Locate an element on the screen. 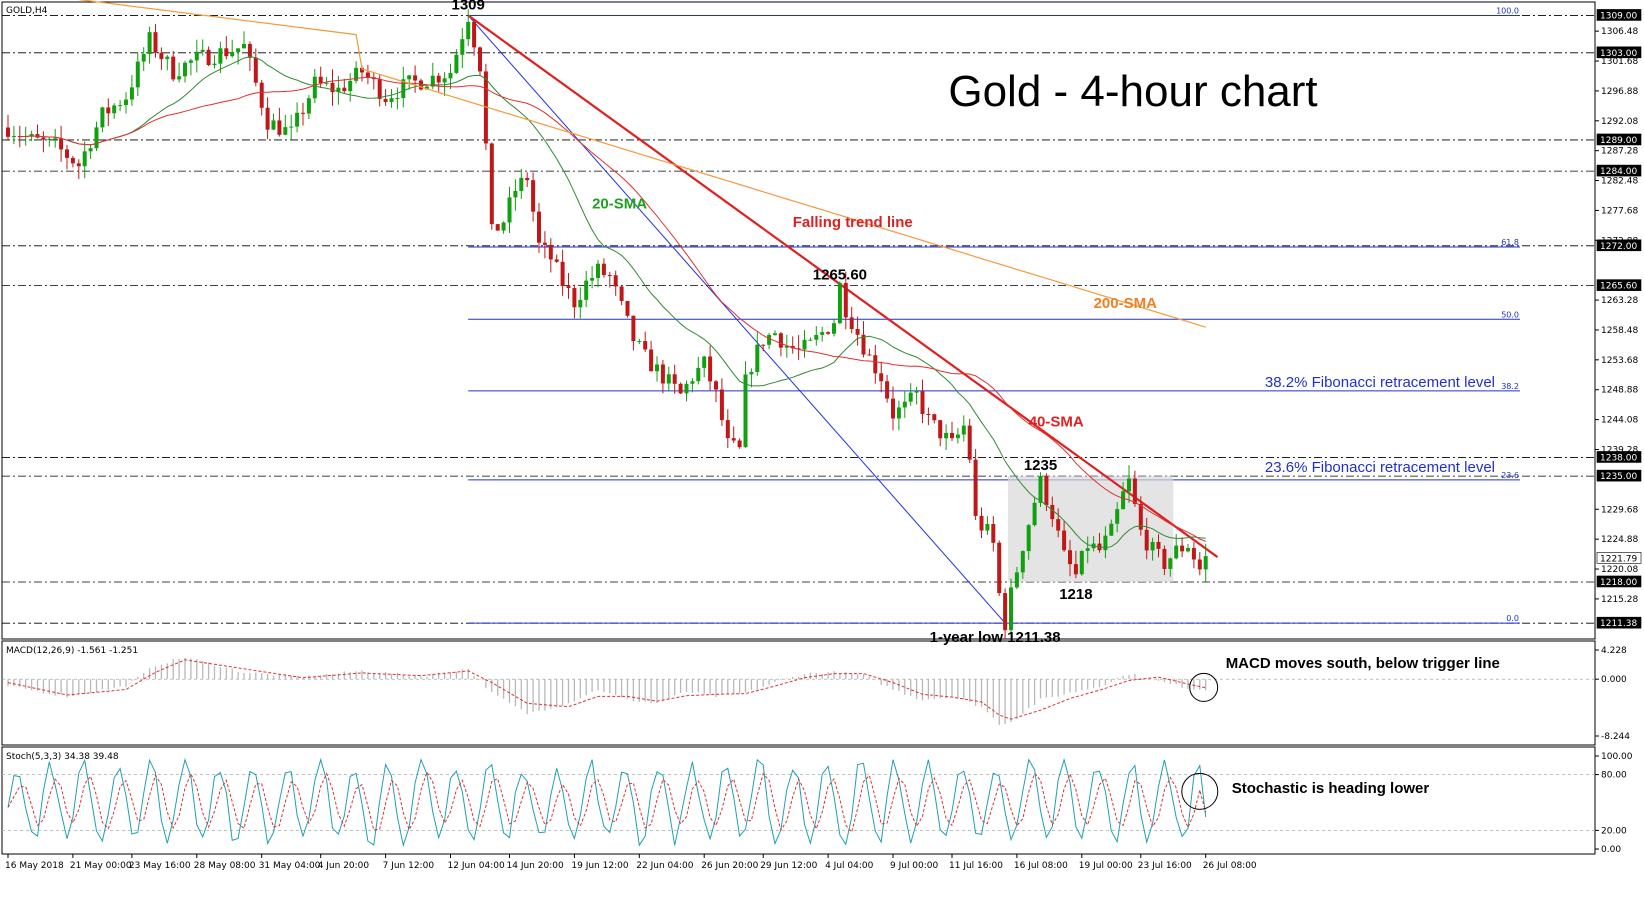 This screenshot has height=919, width=1644. fib-level-label: 38.2 is located at coordinates (1510, 386).